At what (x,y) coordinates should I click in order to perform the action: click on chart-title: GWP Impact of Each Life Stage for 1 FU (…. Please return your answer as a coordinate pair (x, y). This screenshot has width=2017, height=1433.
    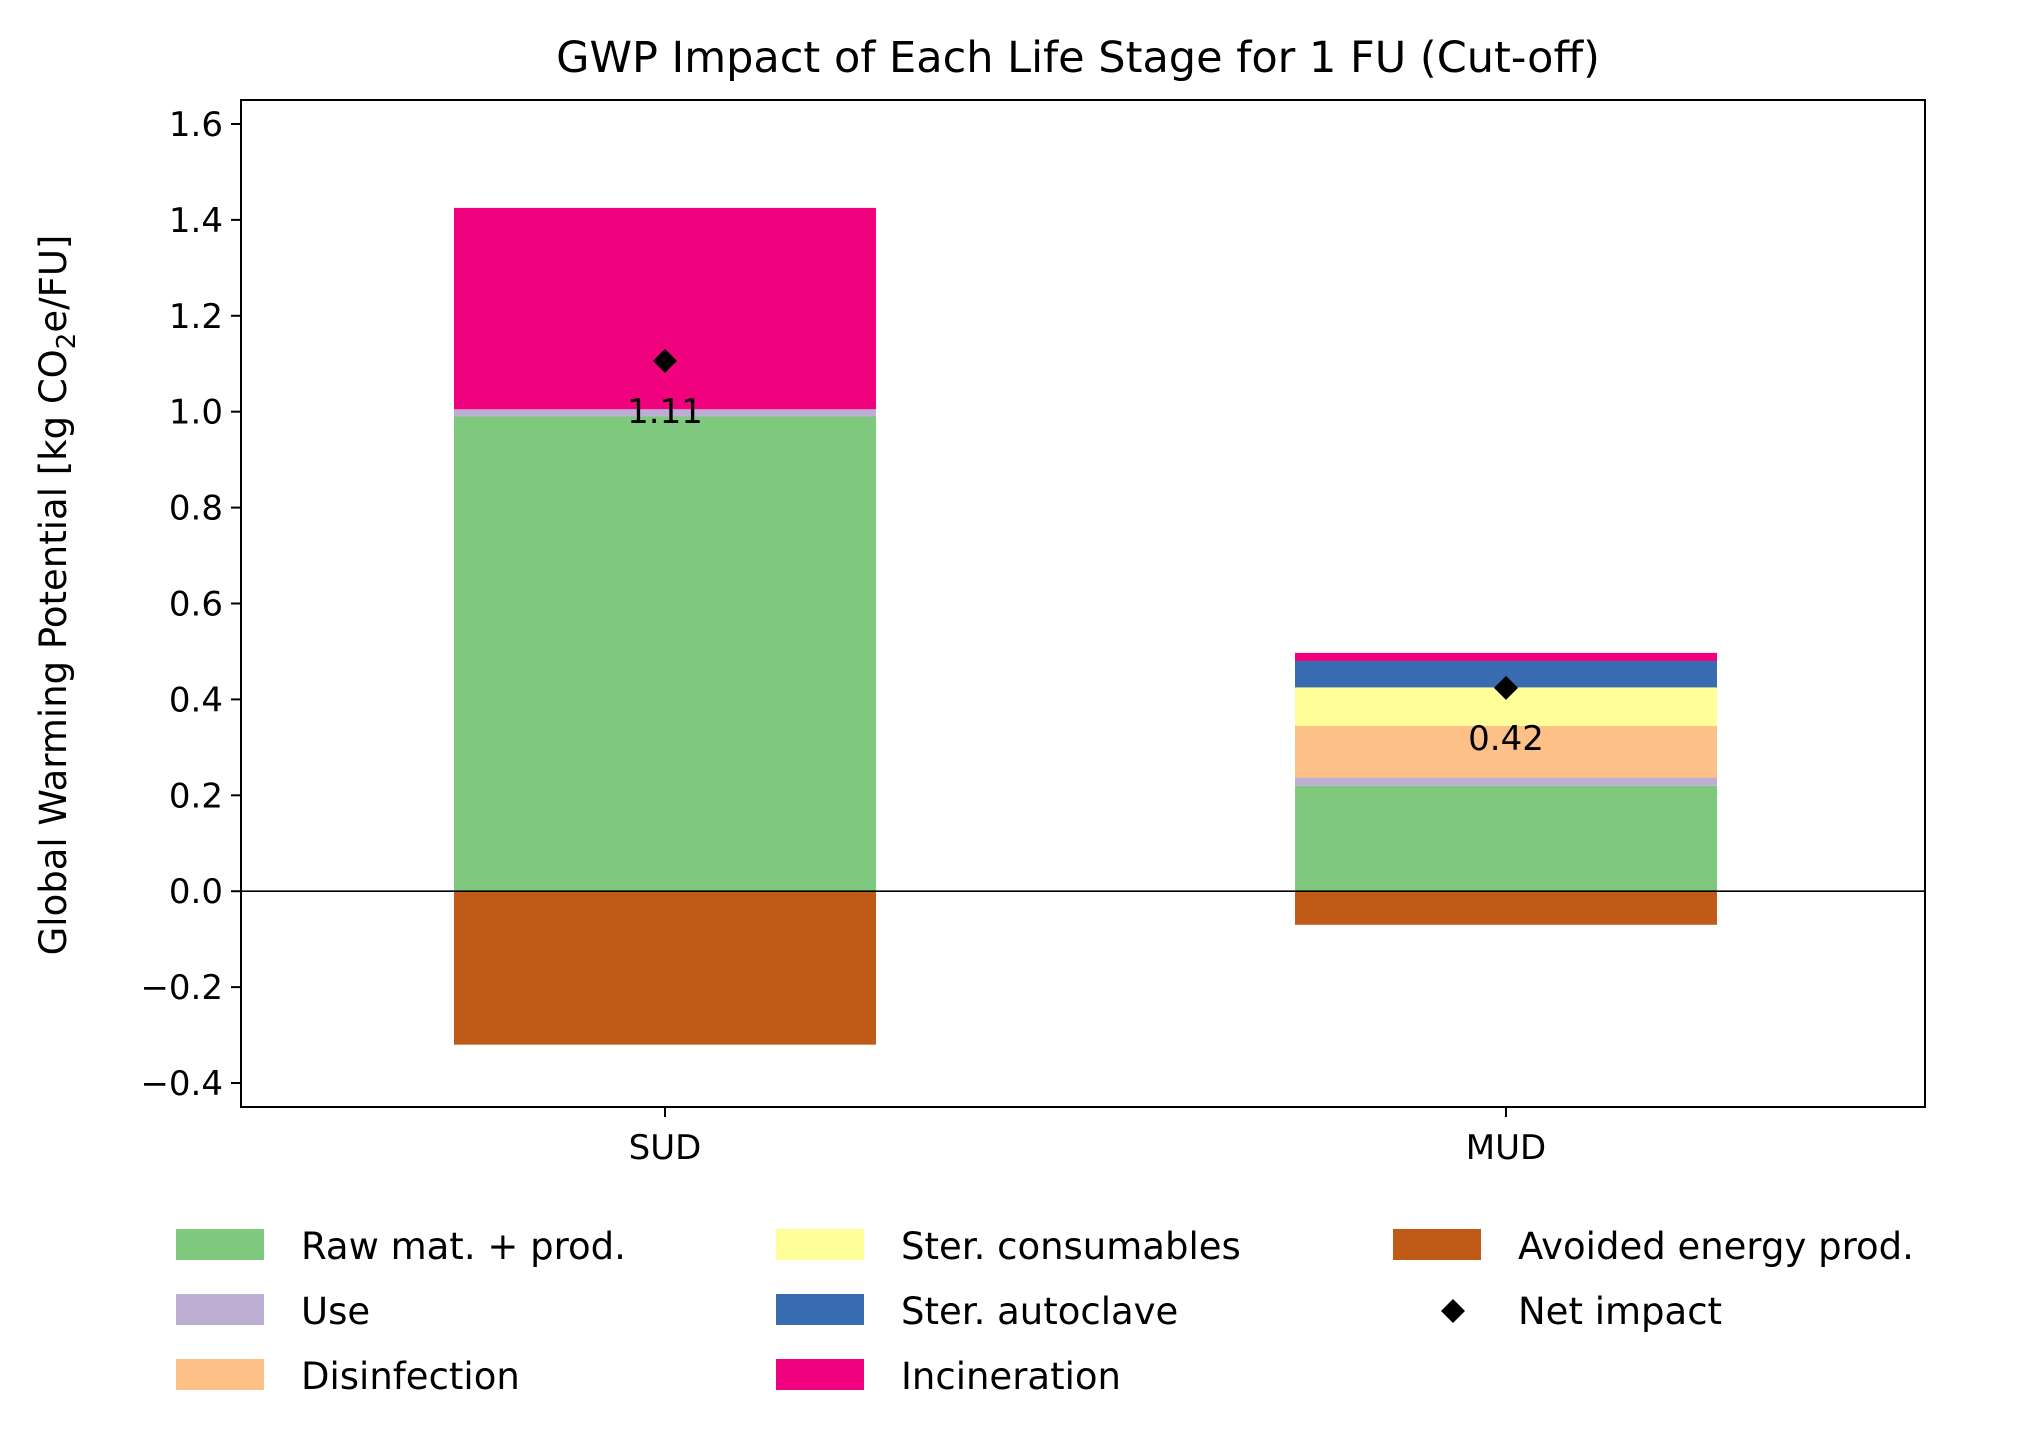
    Looking at the image, I should click on (1078, 58).